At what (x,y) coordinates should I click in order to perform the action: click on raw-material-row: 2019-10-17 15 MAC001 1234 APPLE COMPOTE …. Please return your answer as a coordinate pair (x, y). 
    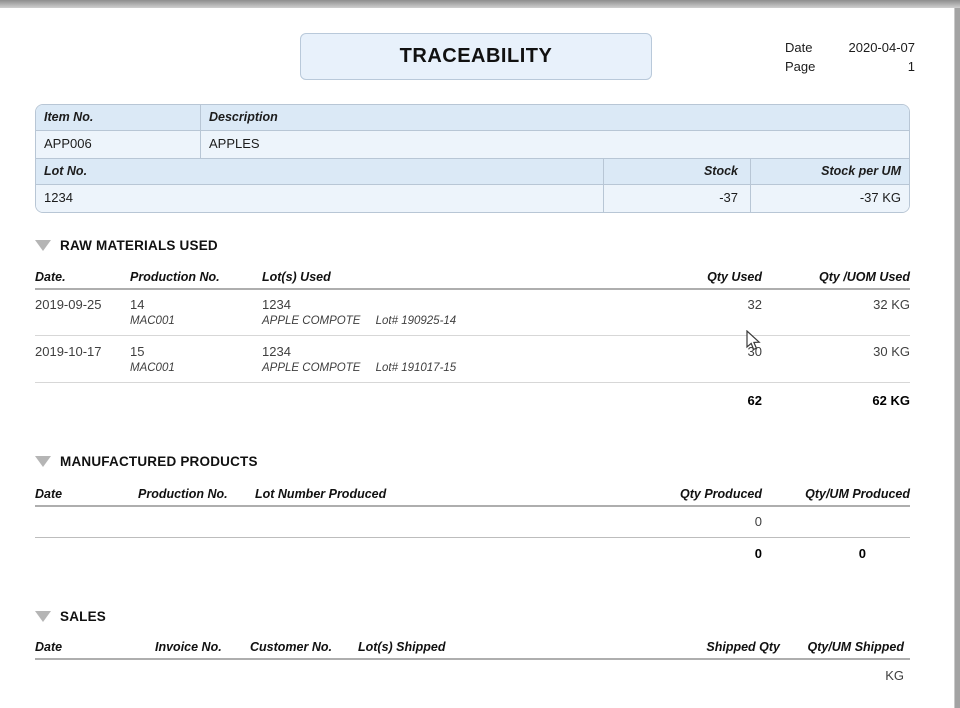
    Looking at the image, I should click on (472, 359).